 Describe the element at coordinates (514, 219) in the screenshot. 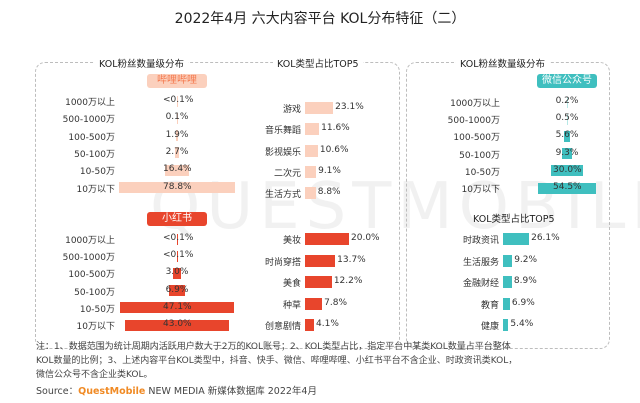

I see `right-type-section-title: KOL类型占比TOP5` at that location.